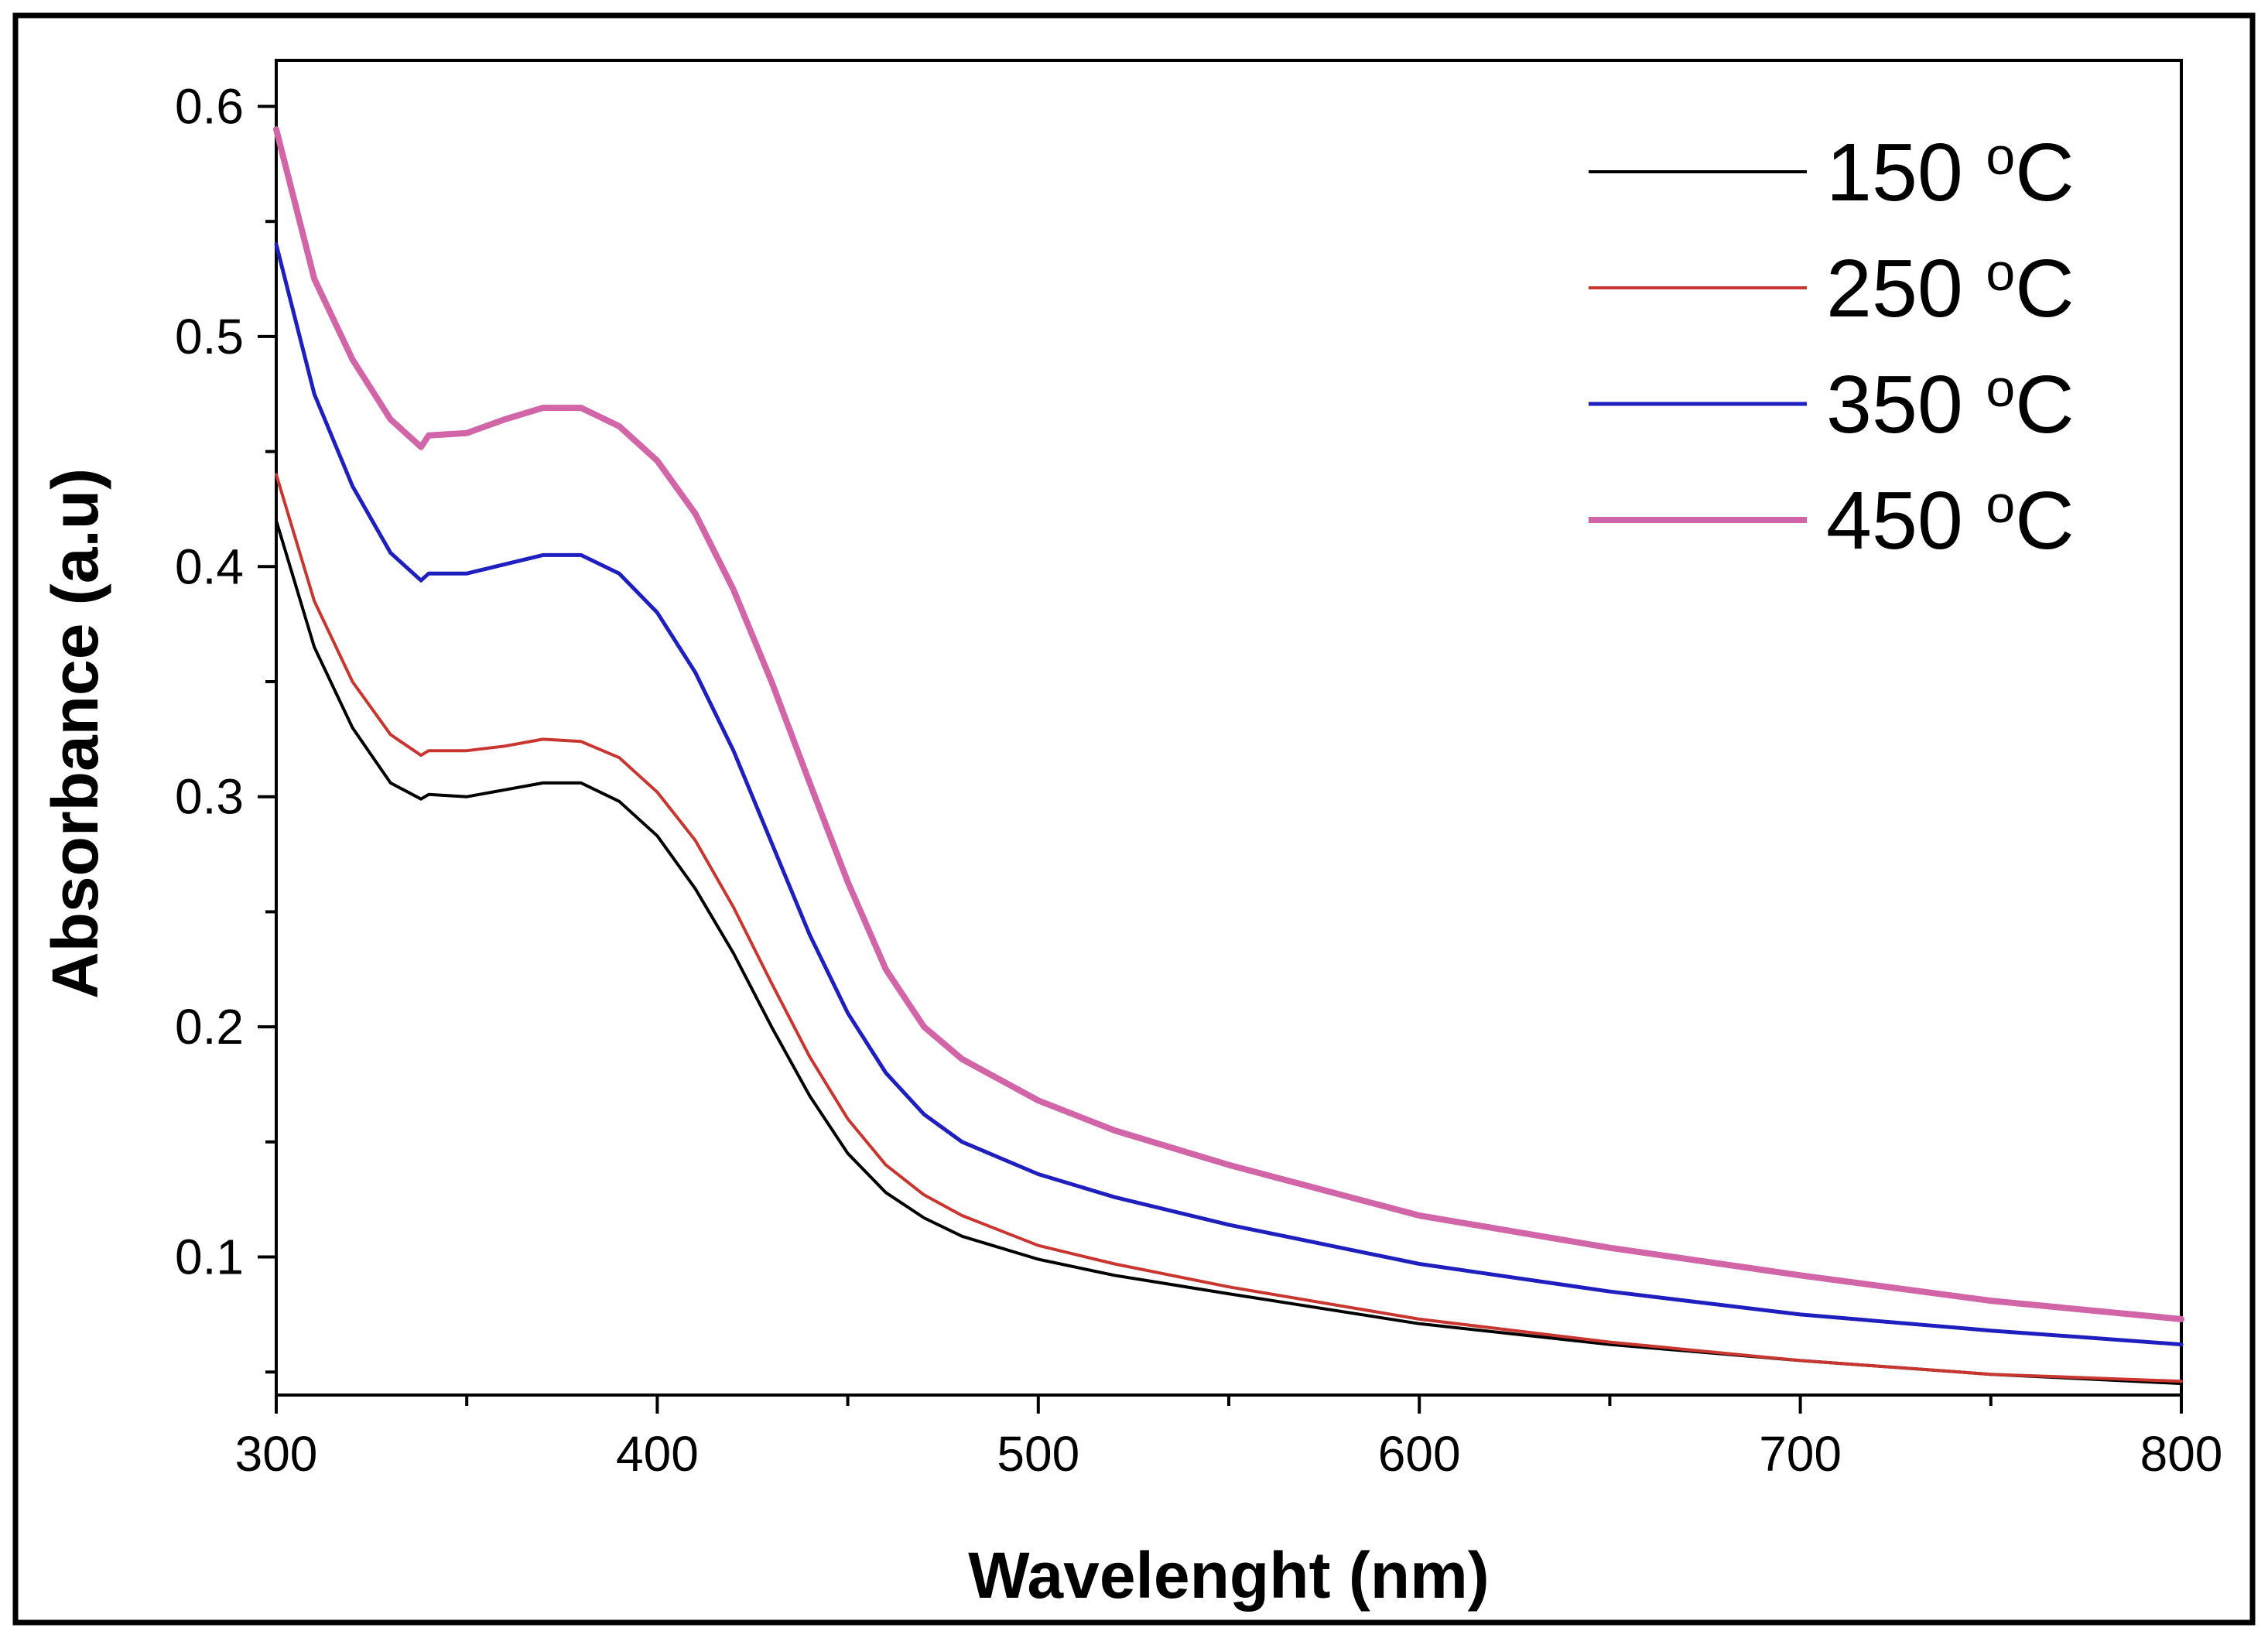 The image size is (2268, 1638). I want to click on x-tick-label: 500, so click(1038, 1454).